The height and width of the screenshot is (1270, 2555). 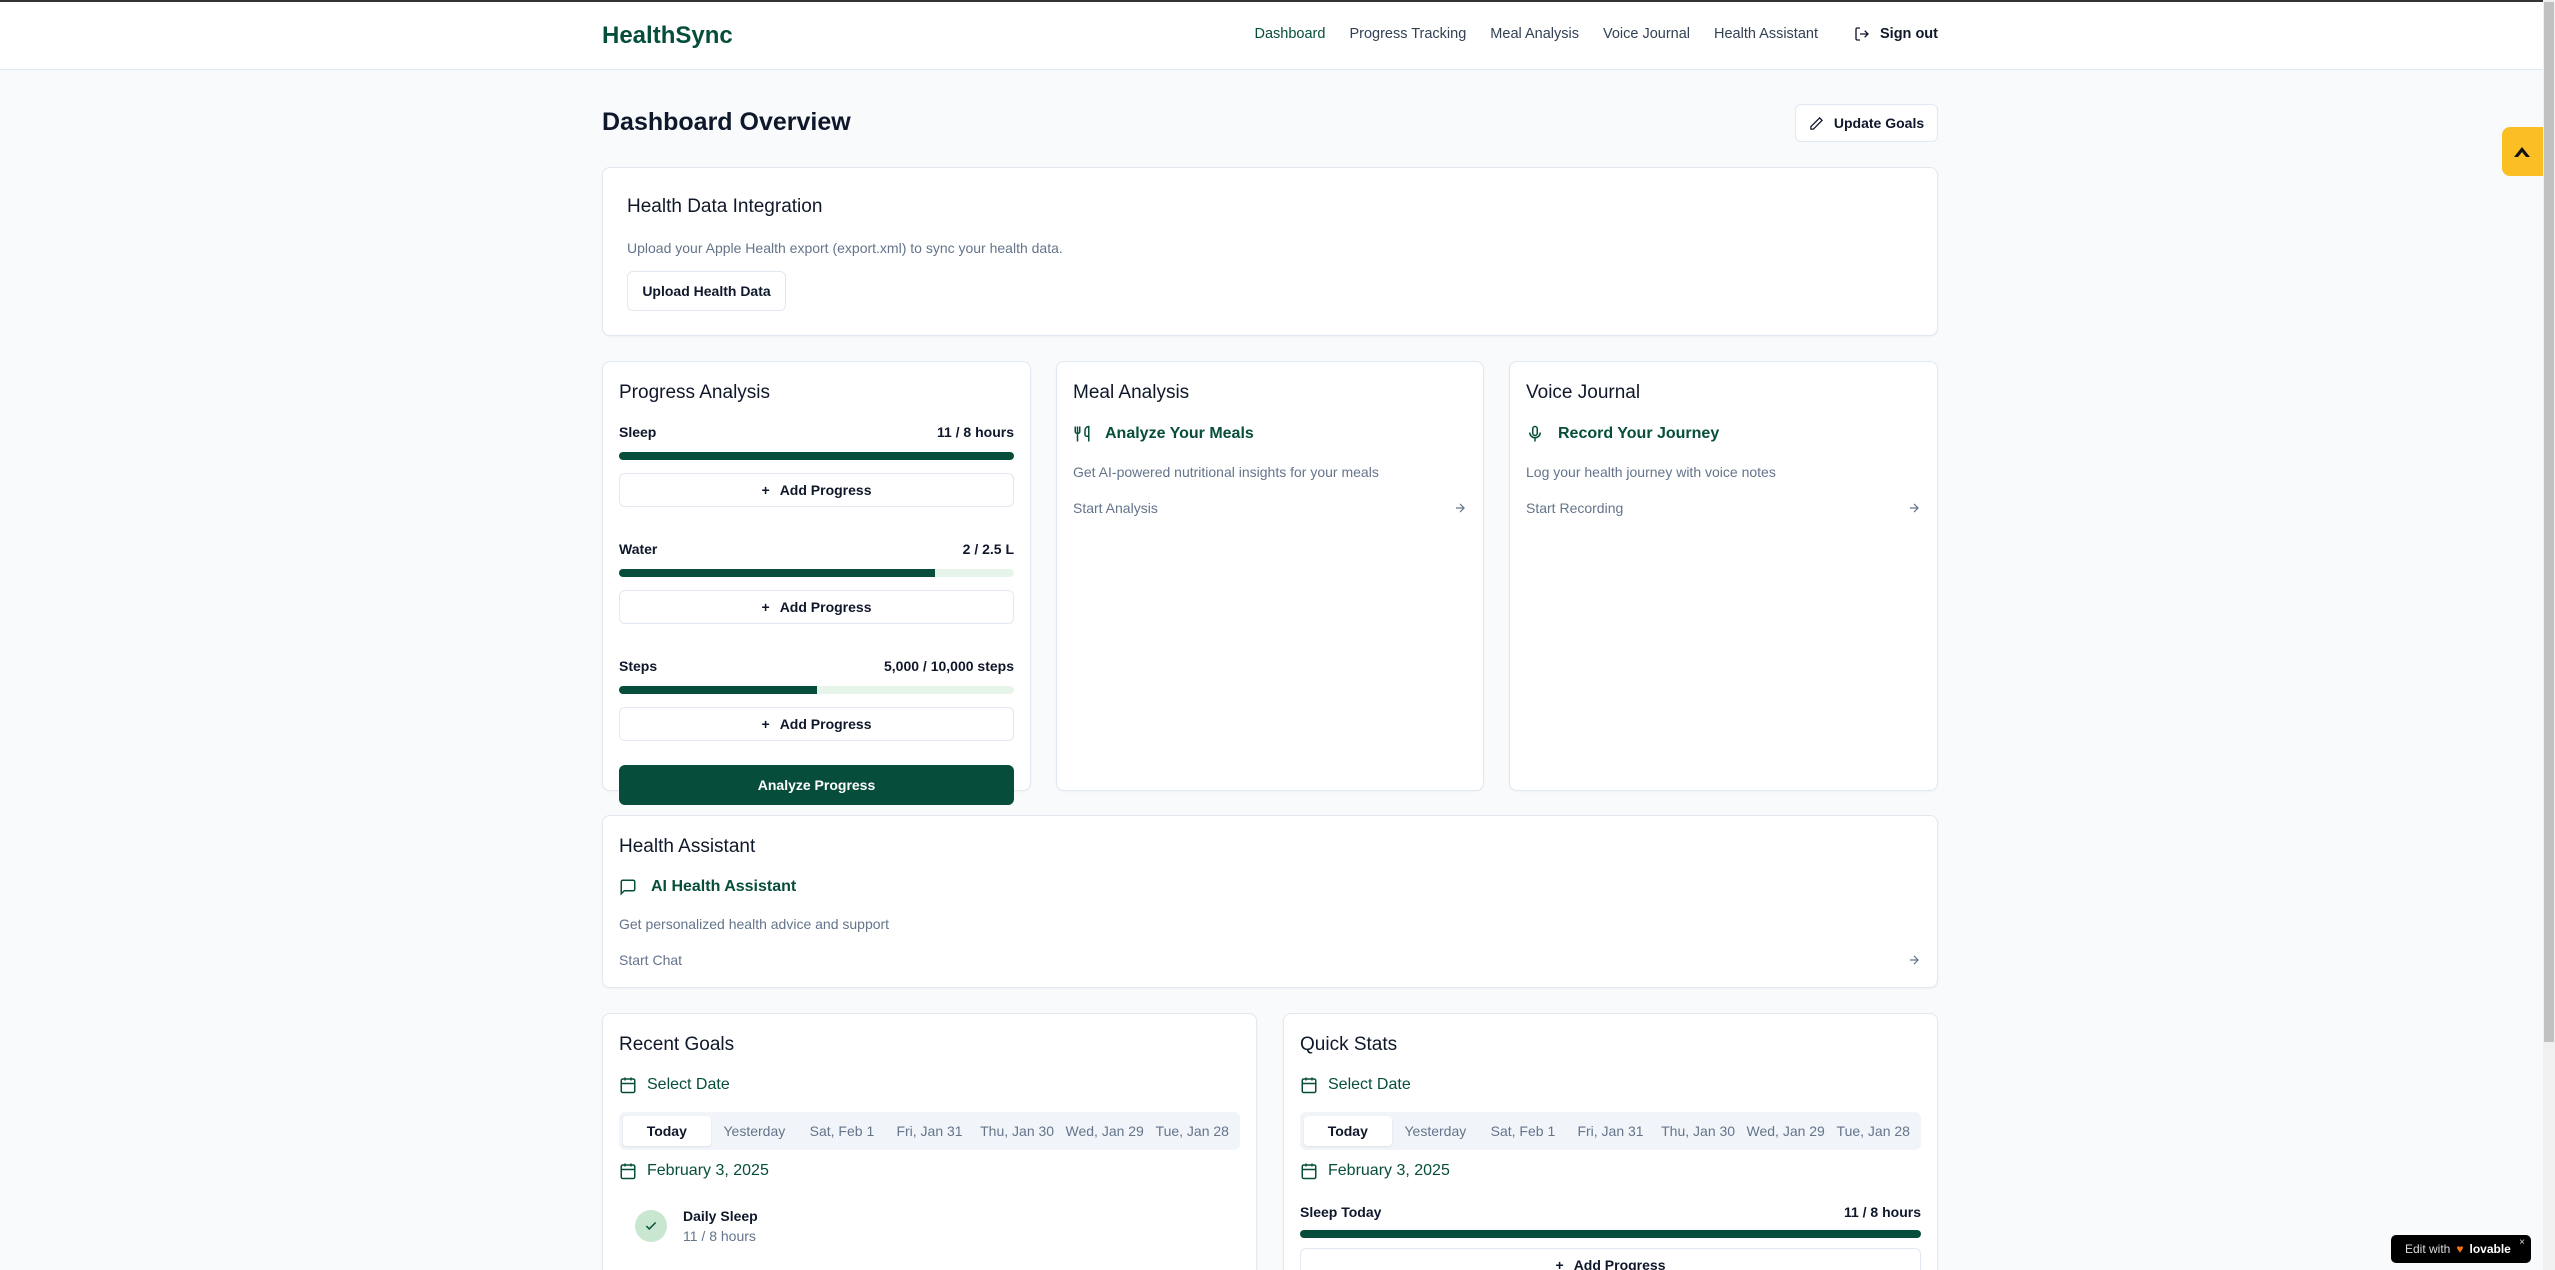 I want to click on update-goals-button: Update Goals, so click(x=1866, y=123).